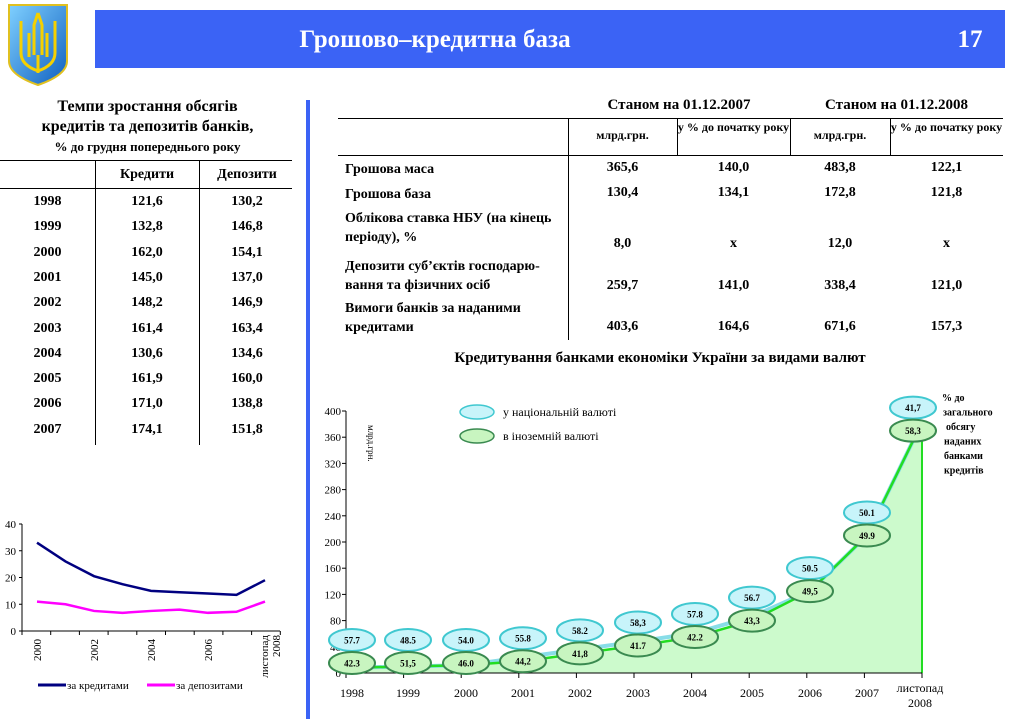 This screenshot has width=1016, height=719. I want to click on legend-label: за депозитами, so click(209, 686).